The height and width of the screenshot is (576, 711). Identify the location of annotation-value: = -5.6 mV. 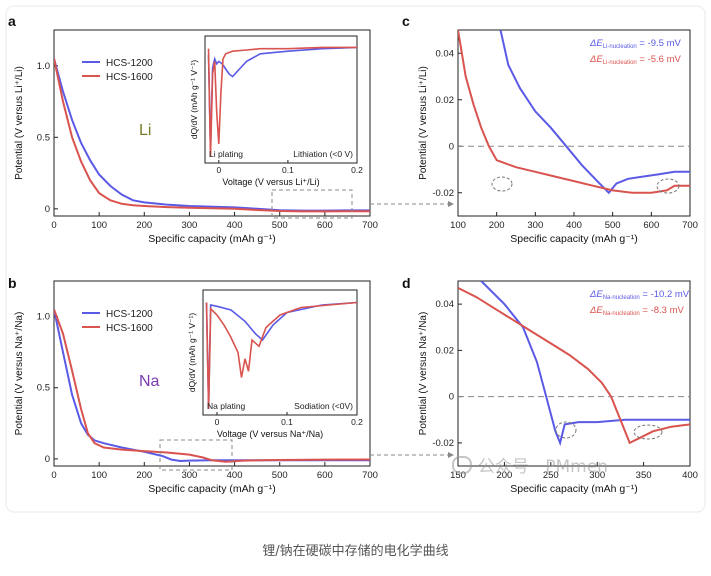
(659, 59).